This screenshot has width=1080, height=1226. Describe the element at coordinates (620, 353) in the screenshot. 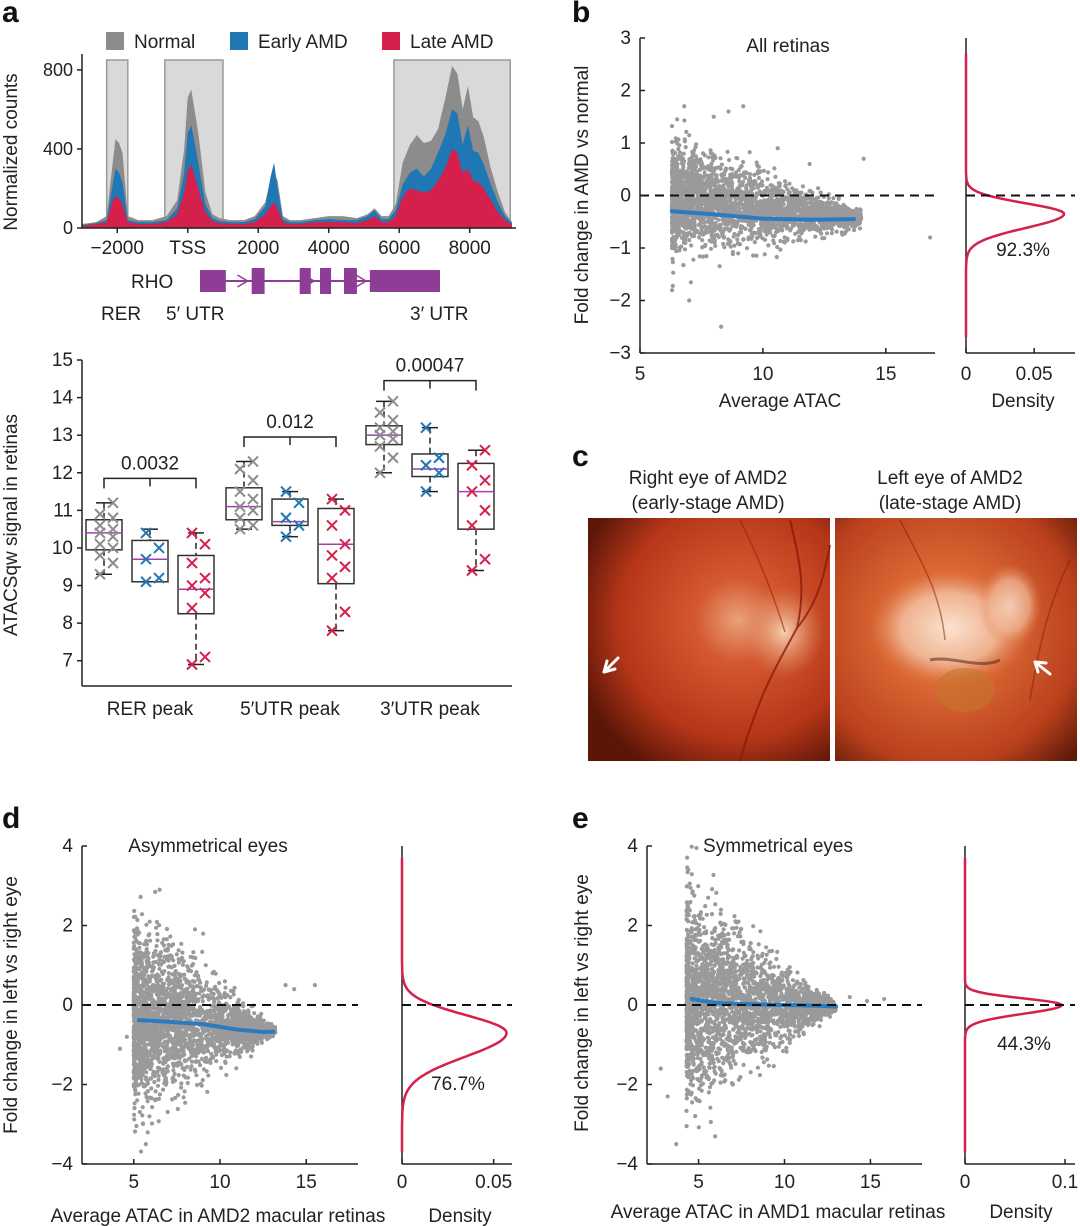

I see `y-tick-label: −3` at that location.